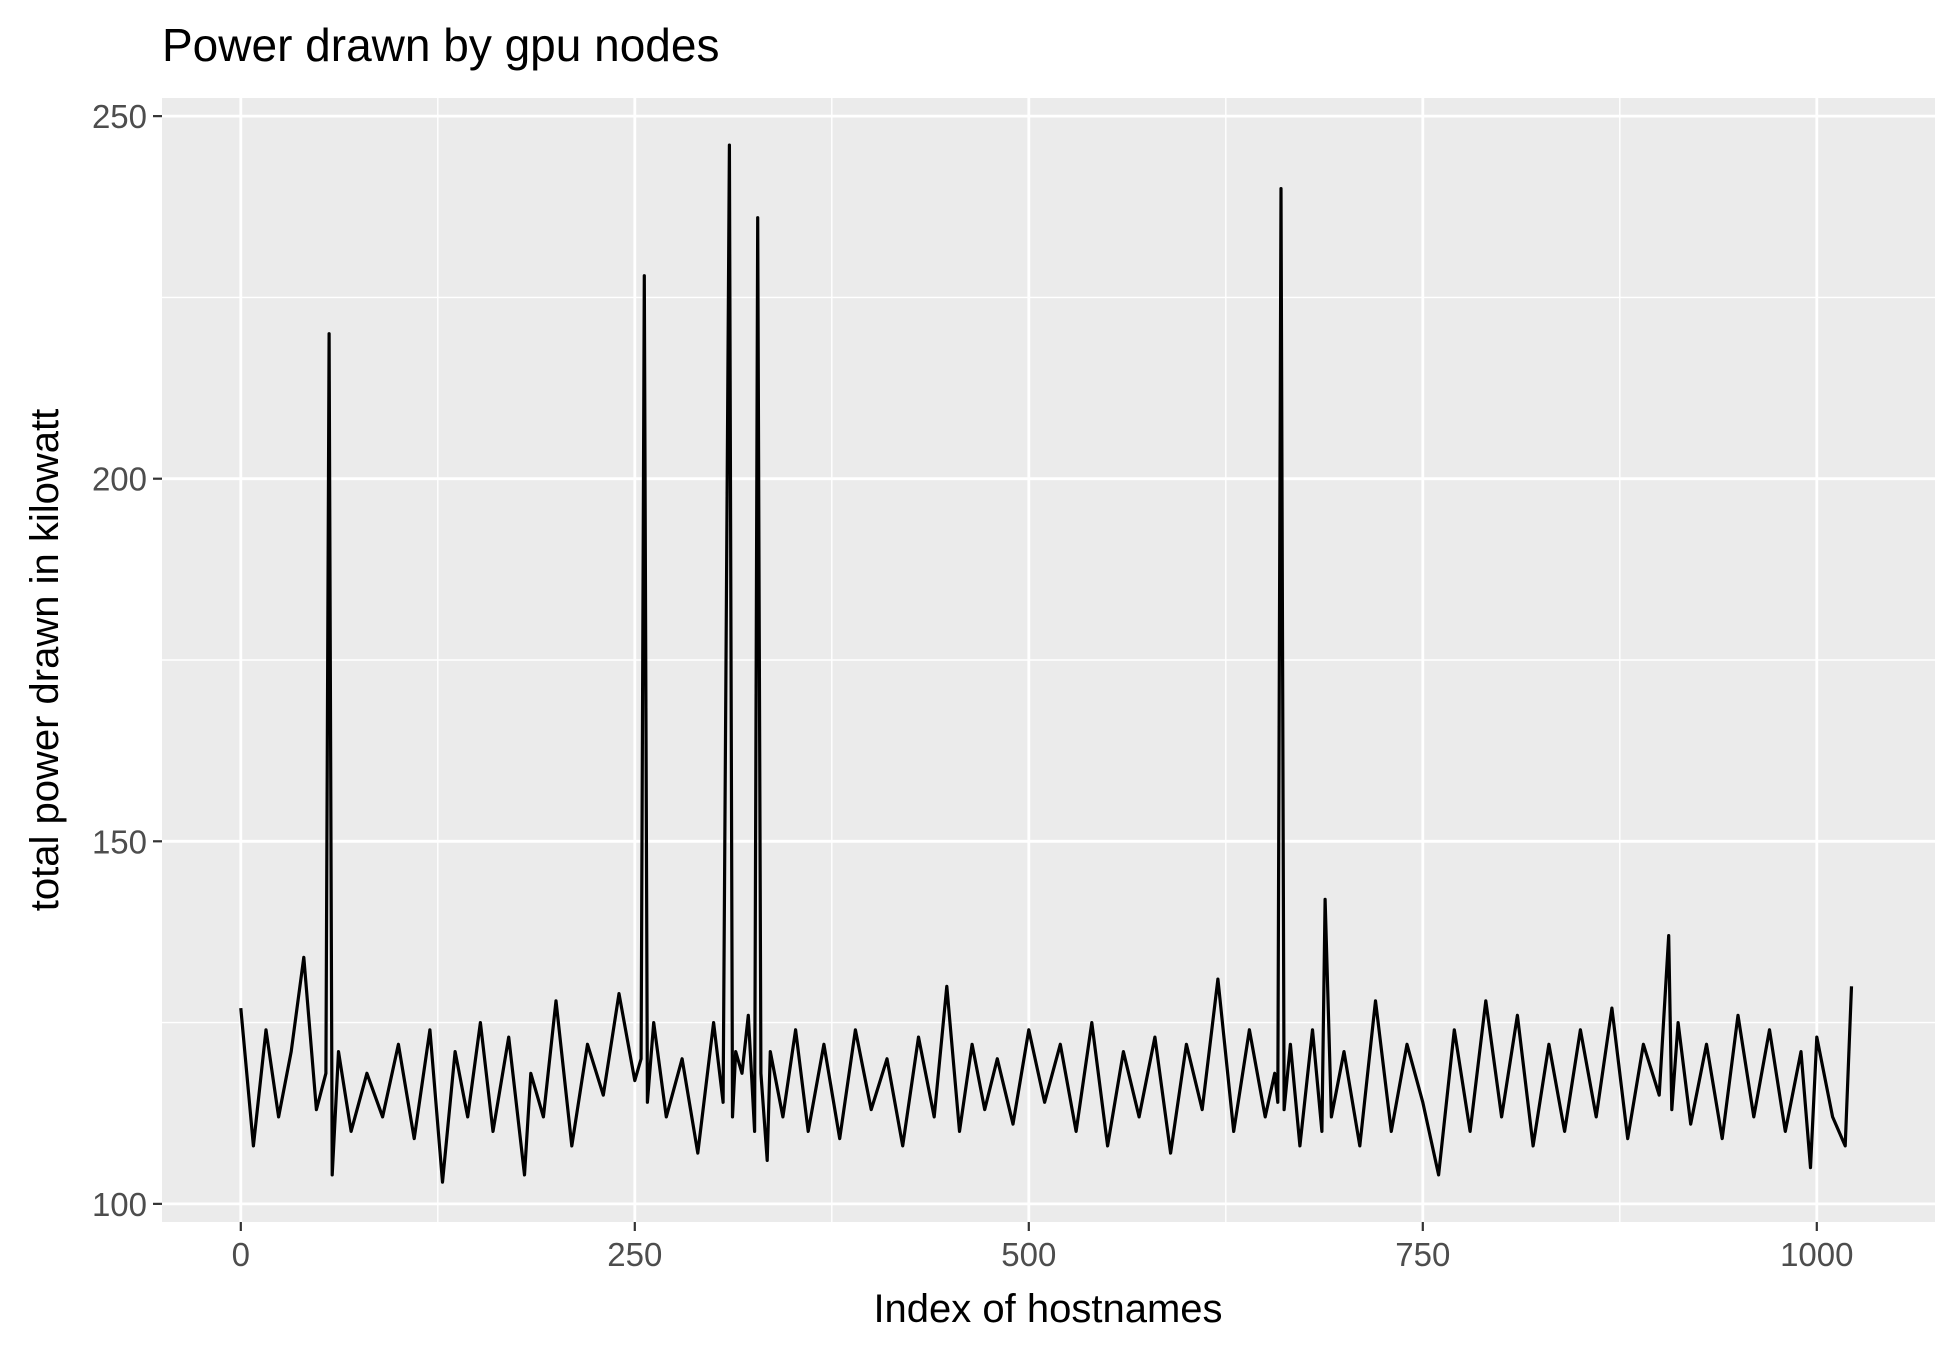 The image size is (1950, 1354). I want to click on x-axis-ticks: 0 250 500 750 1000, so click(1043, 1247).